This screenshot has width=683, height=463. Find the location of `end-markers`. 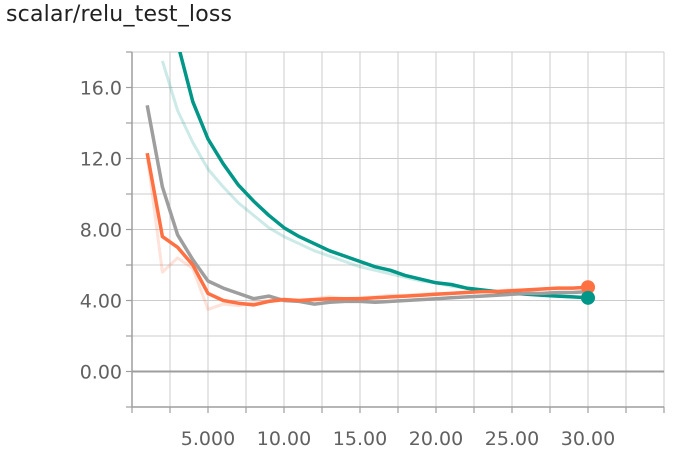

end-markers is located at coordinates (588, 292).